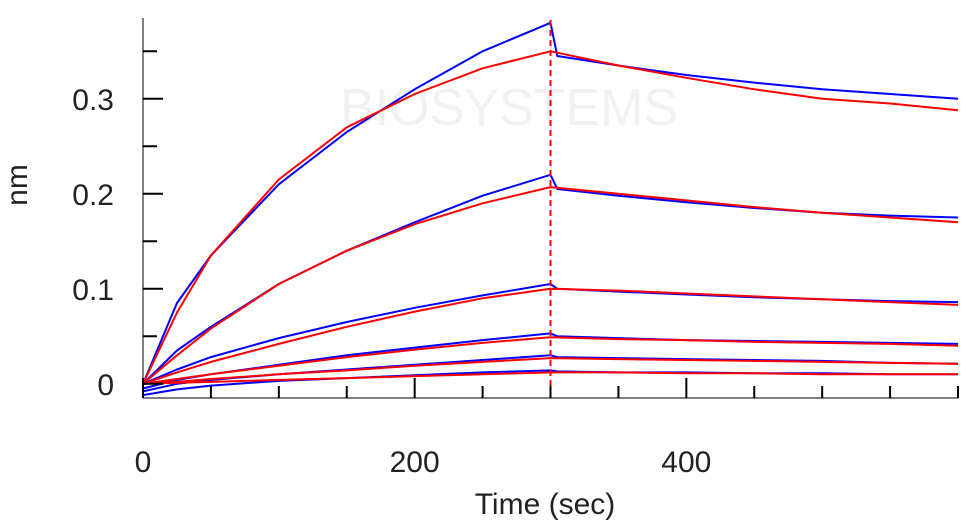 This screenshot has height=527, width=966. What do you see at coordinates (143, 462) in the screenshot?
I see `x-tick-label: 0` at bounding box center [143, 462].